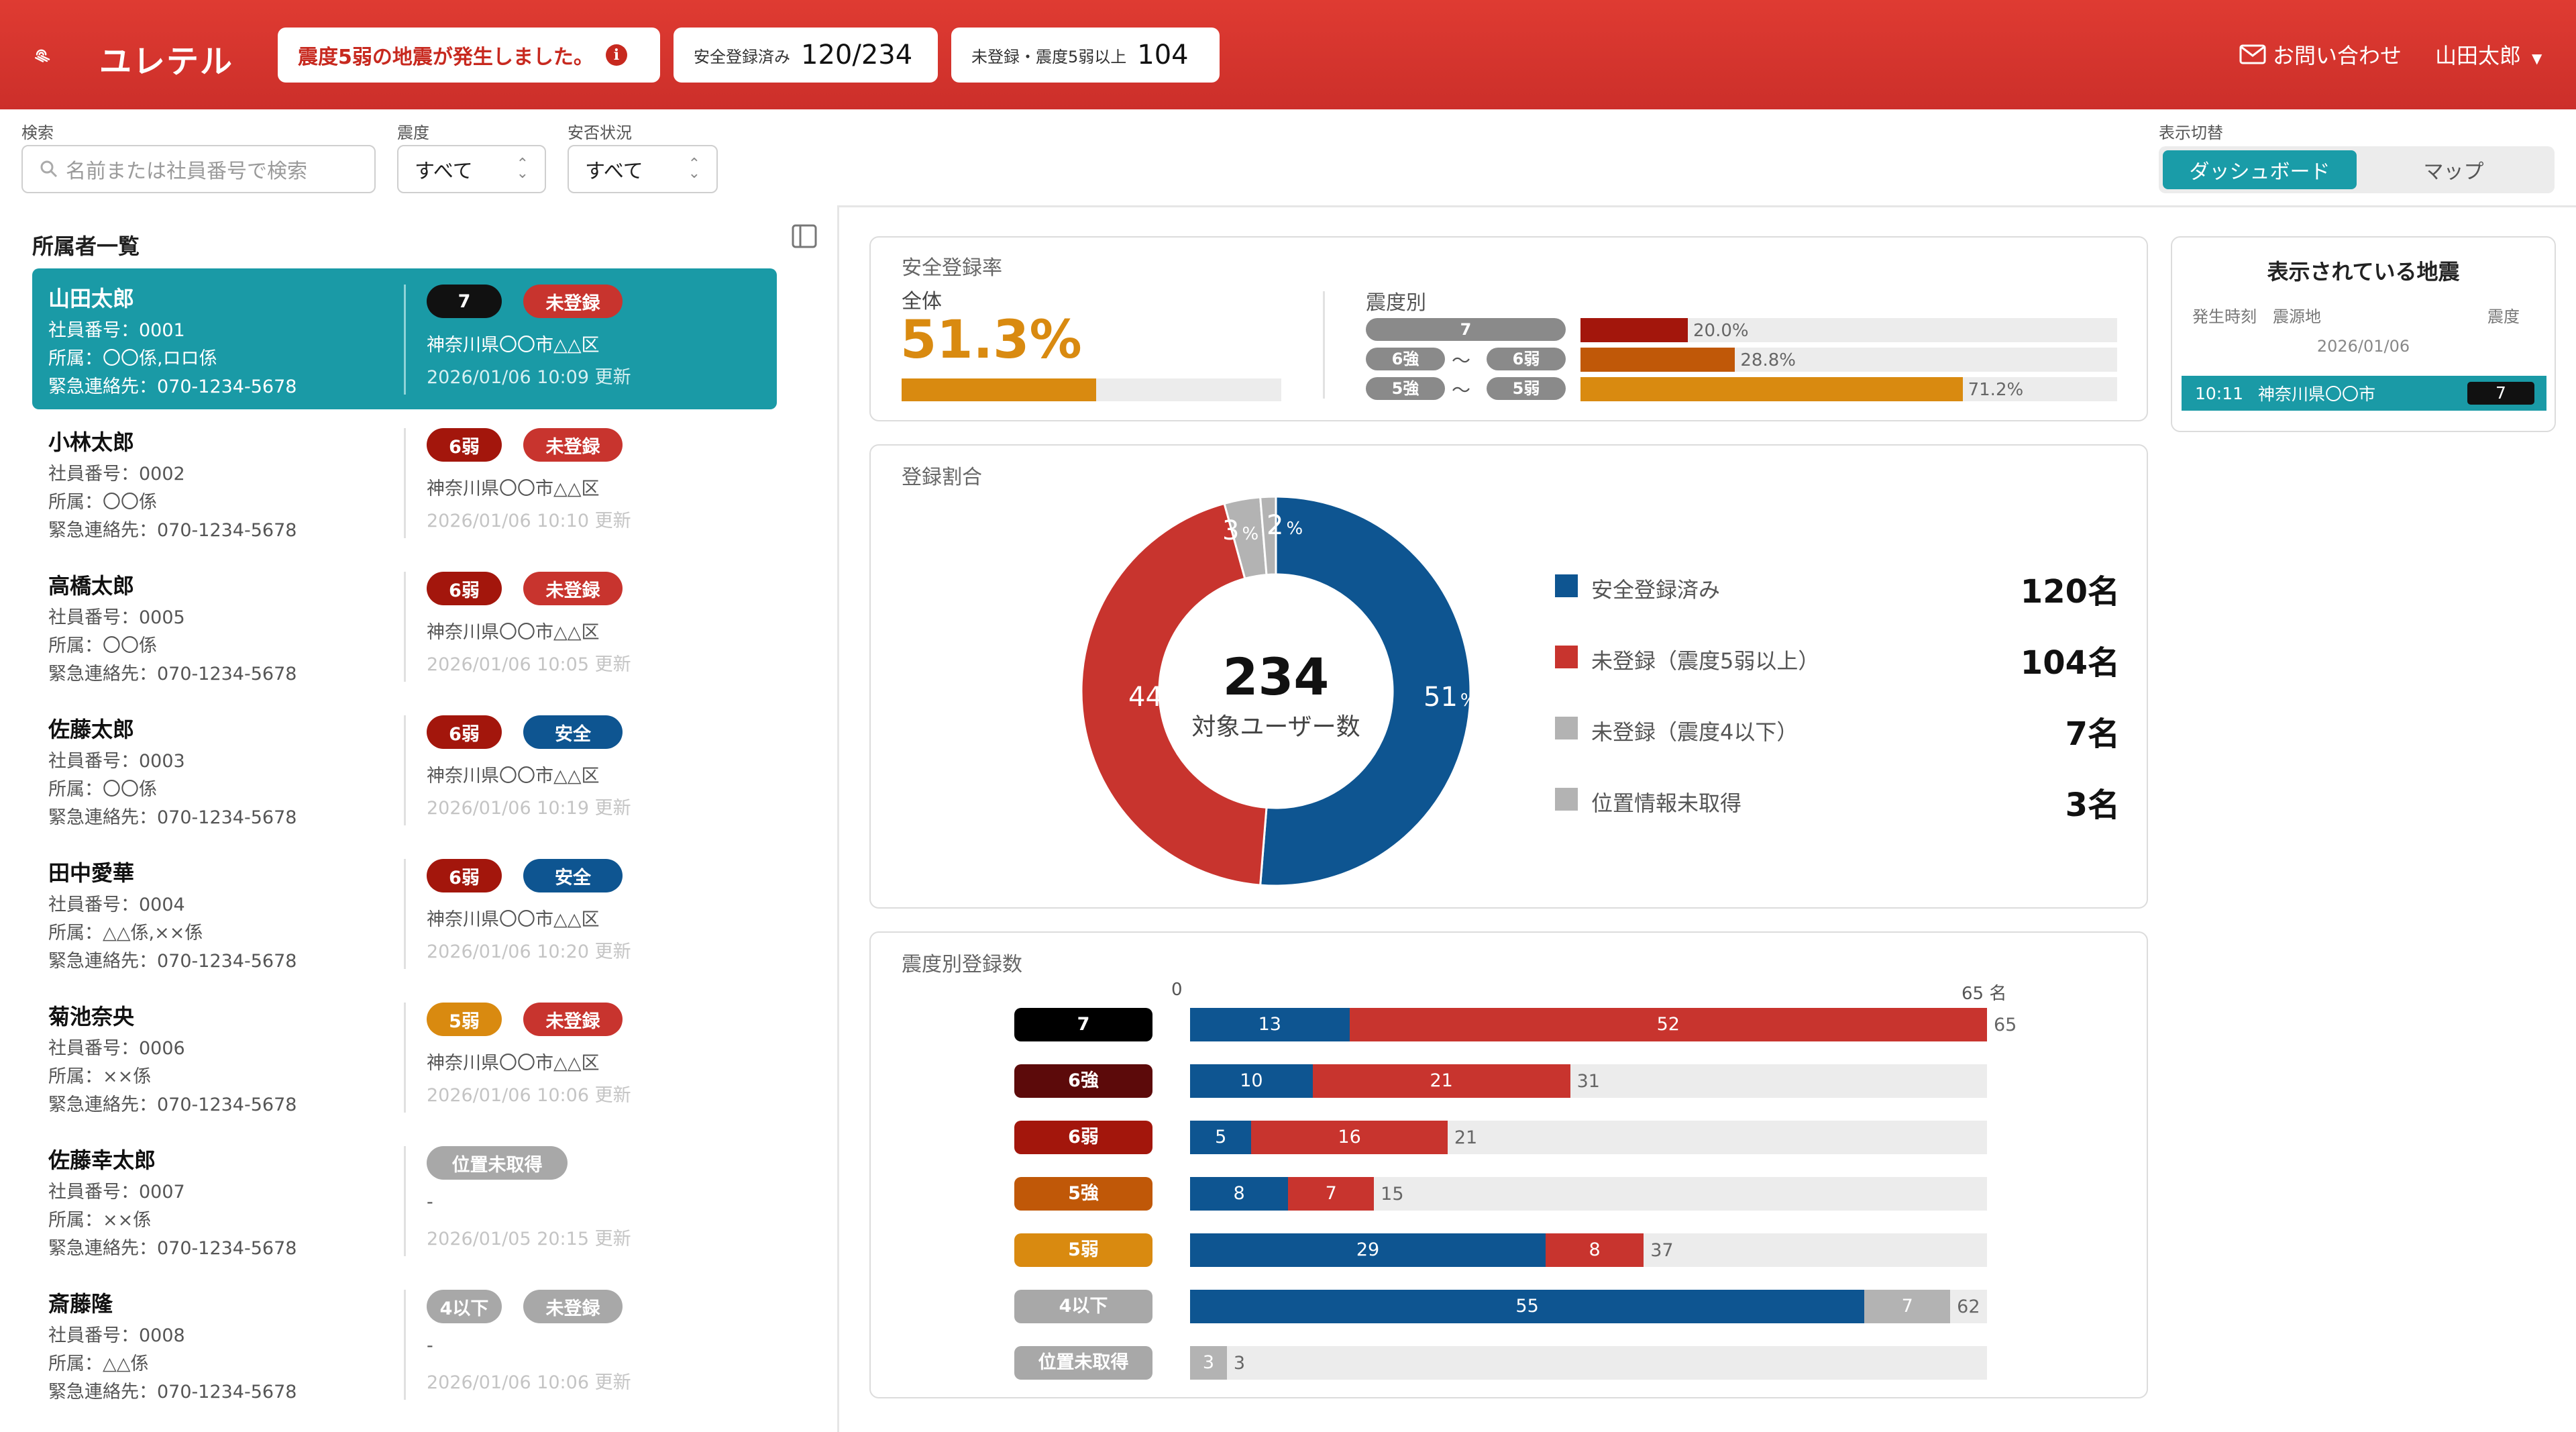  I want to click on employee-name: 田中愛華, so click(91, 873).